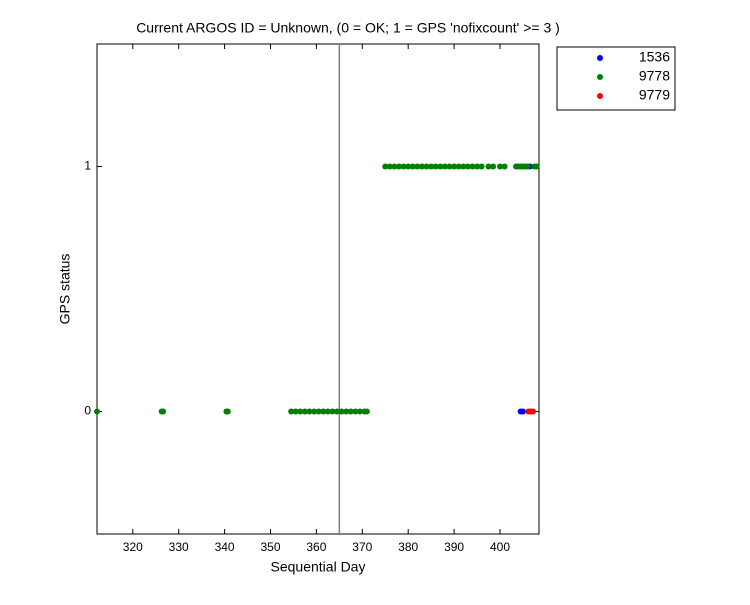  I want to click on x-tick-label: 380, so click(408, 547).